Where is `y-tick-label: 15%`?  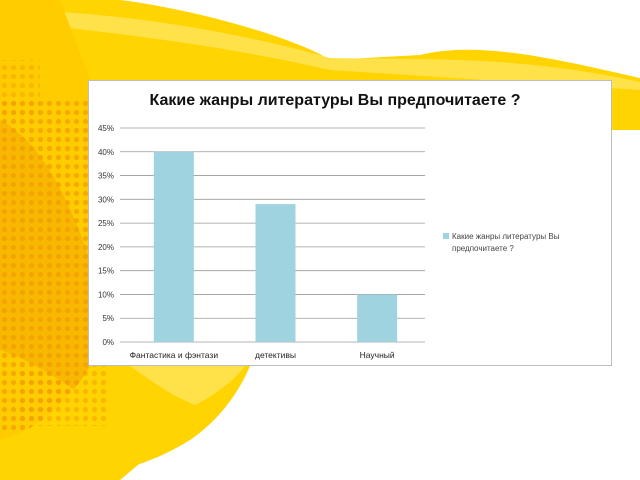
y-tick-label: 15% is located at coordinates (106, 271).